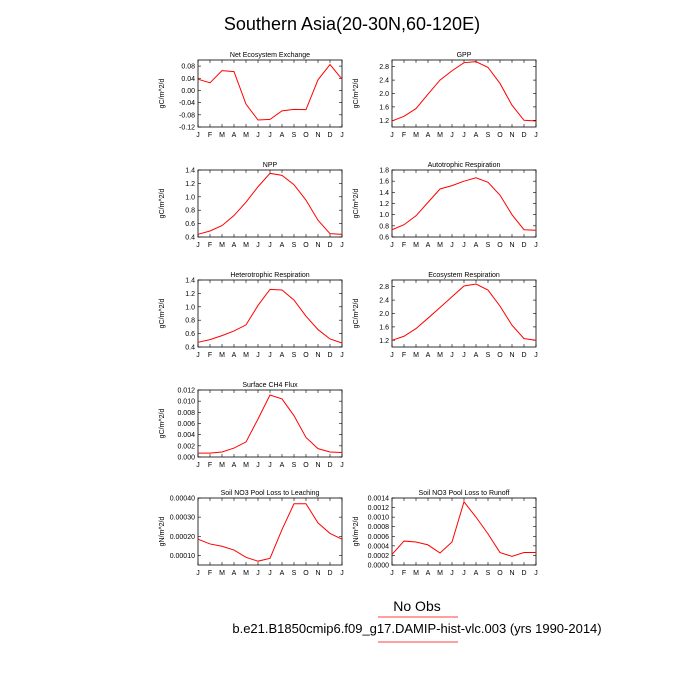 The image size is (700, 700). What do you see at coordinates (186, 424) in the screenshot?
I see `y-tick-label: 0.006` at bounding box center [186, 424].